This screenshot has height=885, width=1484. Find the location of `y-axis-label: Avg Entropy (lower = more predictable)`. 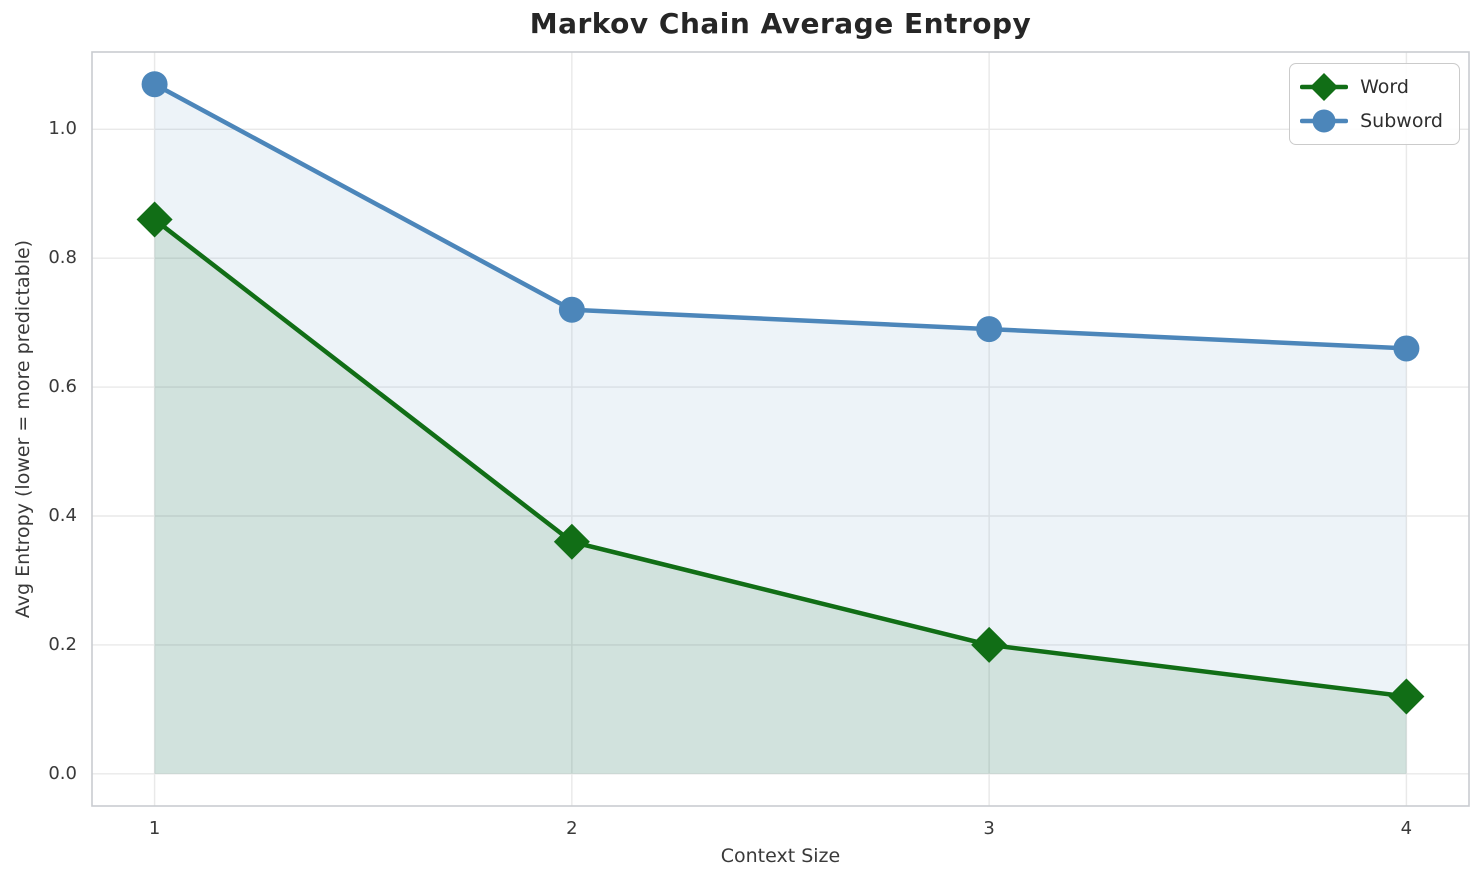

y-axis-label: Avg Entropy (lower = more predictable) is located at coordinates (23, 429).